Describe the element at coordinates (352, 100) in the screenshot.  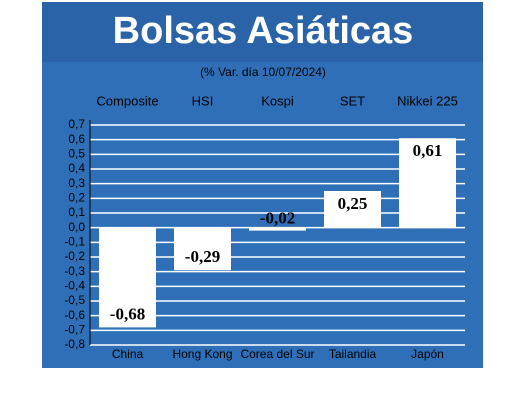
I see `index-label: SET` at that location.